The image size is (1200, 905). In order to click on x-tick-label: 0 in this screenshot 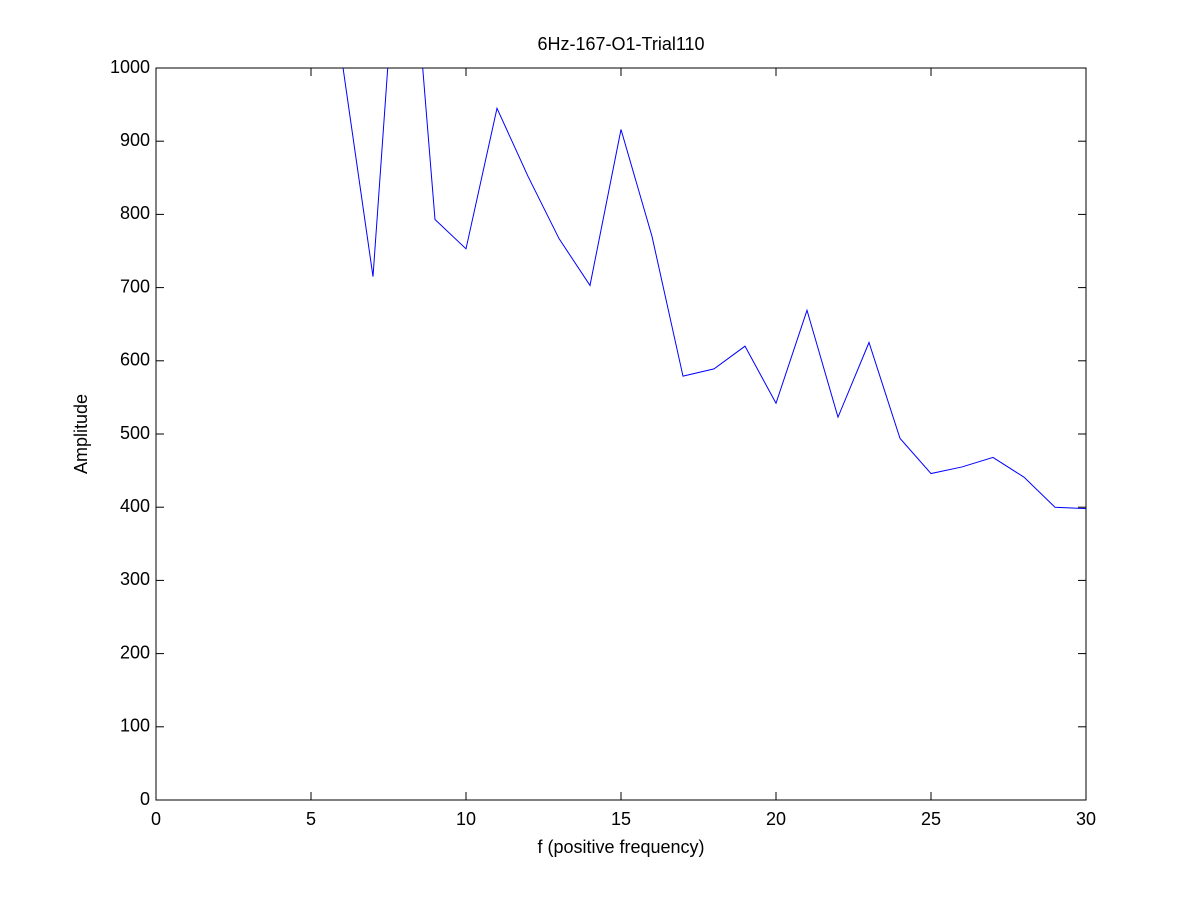, I will do `click(156, 819)`.